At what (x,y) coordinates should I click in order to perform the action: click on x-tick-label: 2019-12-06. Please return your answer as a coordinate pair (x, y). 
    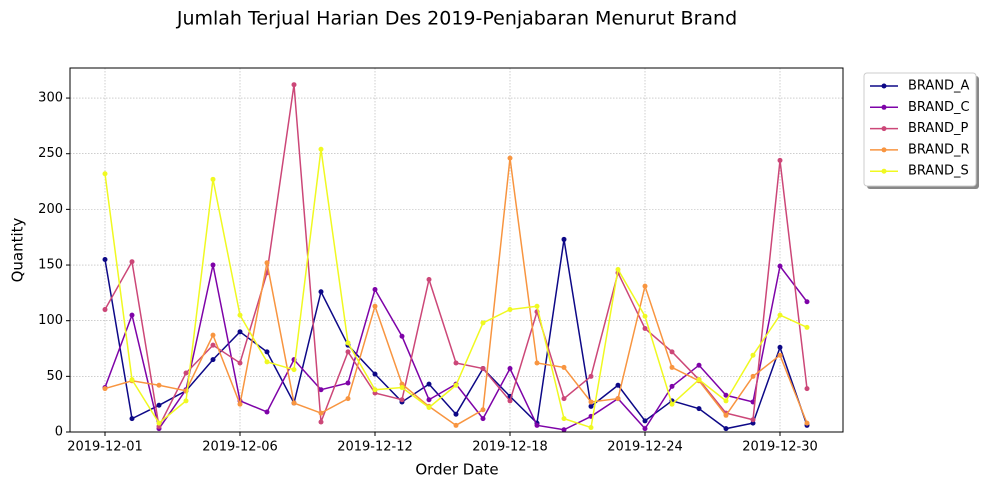
    Looking at the image, I should click on (240, 447).